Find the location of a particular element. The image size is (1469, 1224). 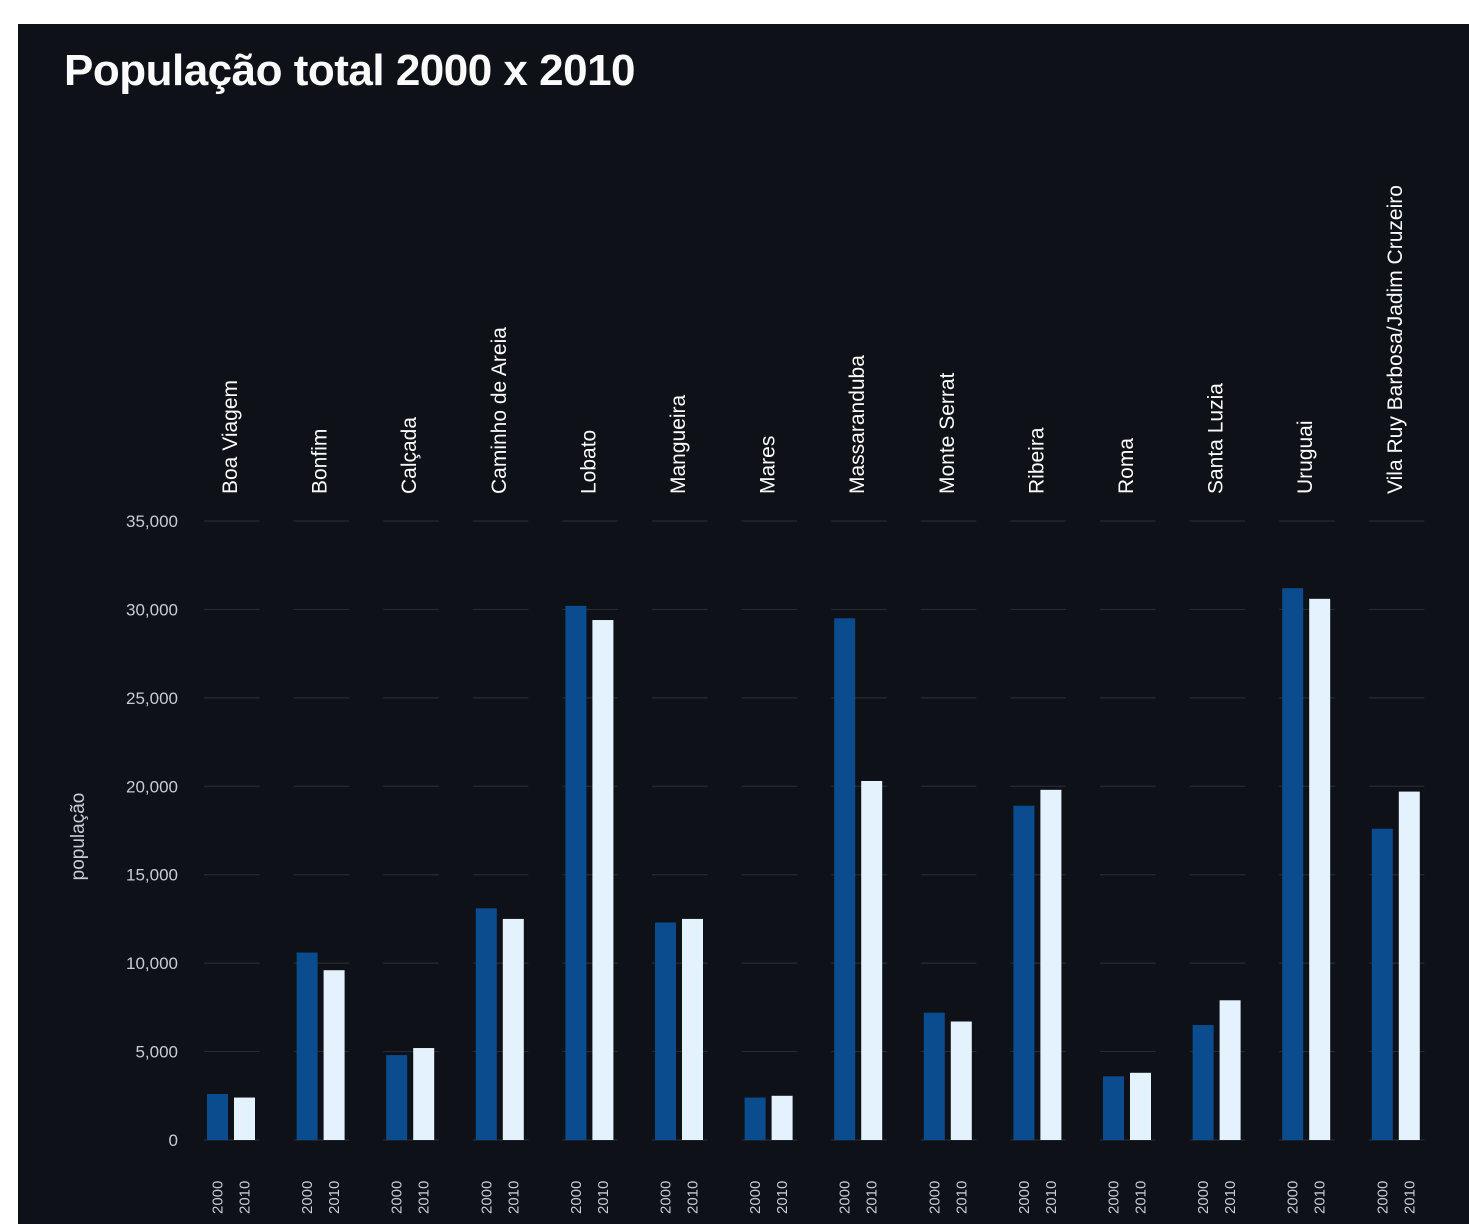

facet-label: Ribeira is located at coordinates (1036, 460).